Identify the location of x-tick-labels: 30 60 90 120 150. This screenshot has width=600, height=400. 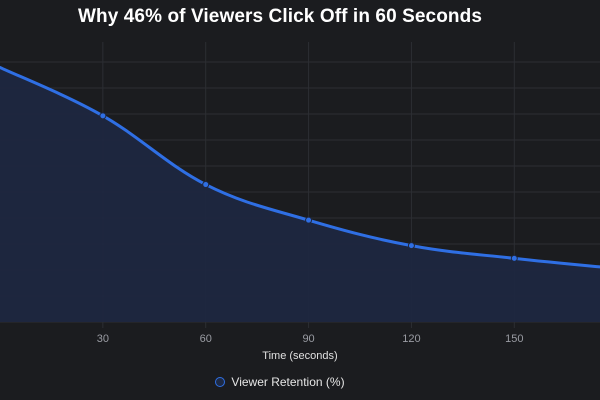
(310, 339).